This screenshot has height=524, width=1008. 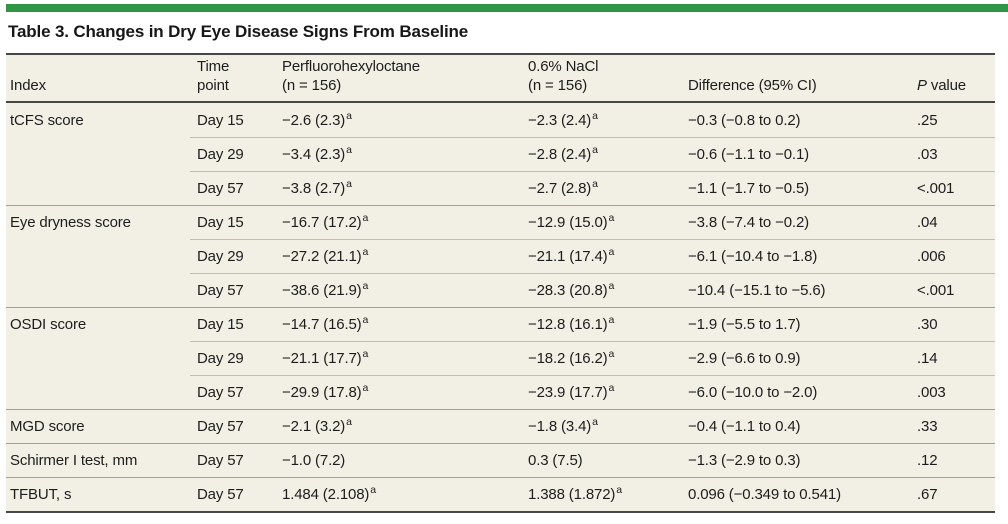 What do you see at coordinates (563, 66) in the screenshot?
I see `header-nacl-line1: 0.6% NaCl` at bounding box center [563, 66].